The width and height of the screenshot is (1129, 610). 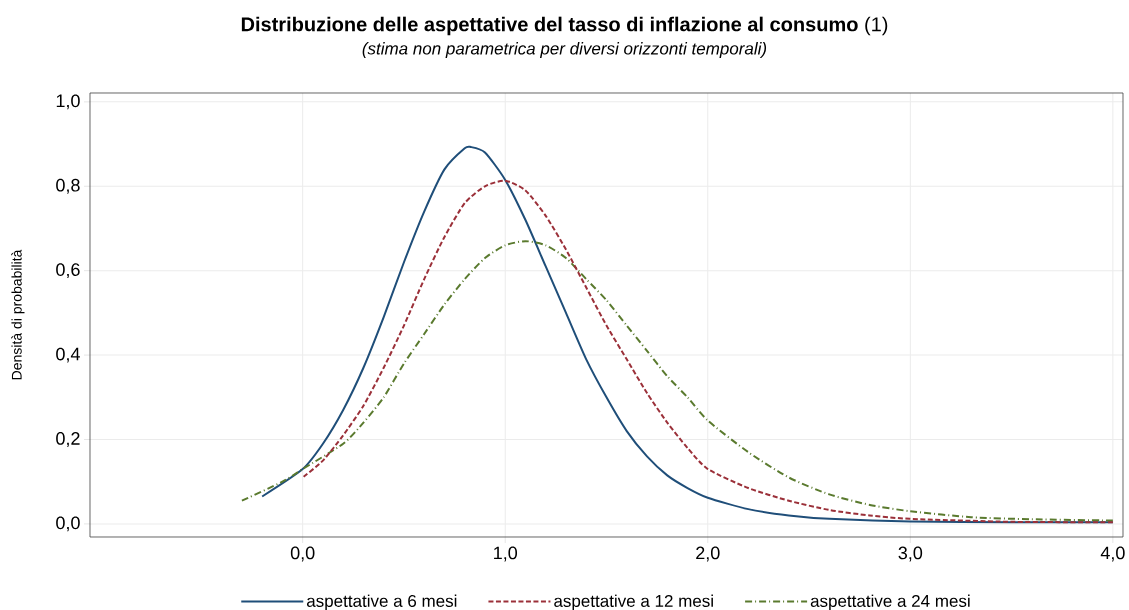 I want to click on x-tick-label: 4,0, so click(x=1112, y=554).